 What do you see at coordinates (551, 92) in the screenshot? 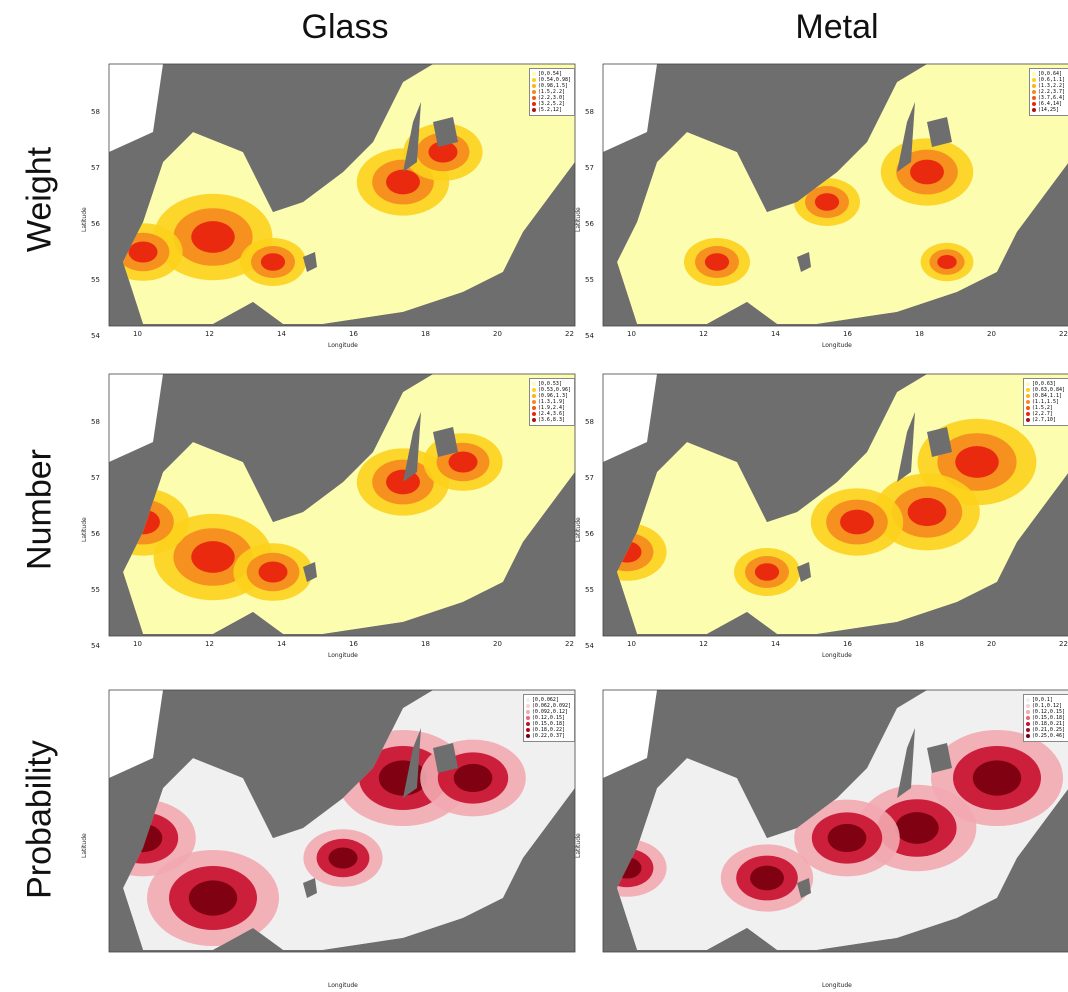
I see `legend-label: (1.5,2.2]` at bounding box center [551, 92].